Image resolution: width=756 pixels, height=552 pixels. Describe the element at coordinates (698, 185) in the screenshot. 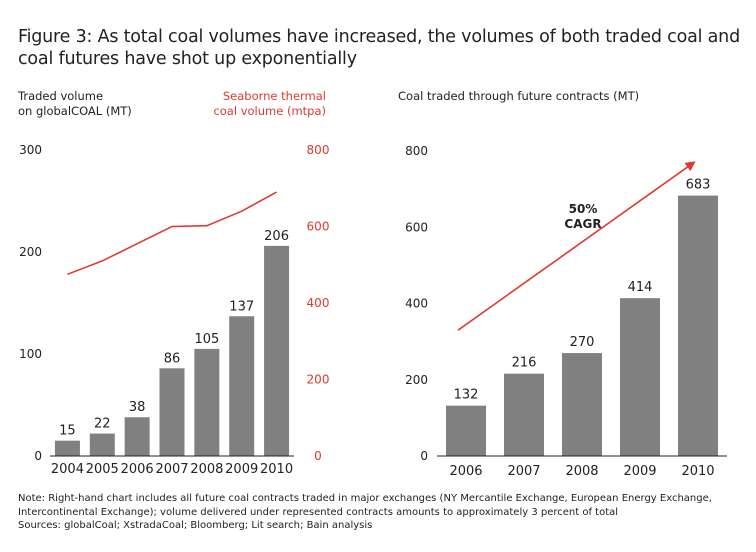

I see `bar-value-label: 683` at that location.